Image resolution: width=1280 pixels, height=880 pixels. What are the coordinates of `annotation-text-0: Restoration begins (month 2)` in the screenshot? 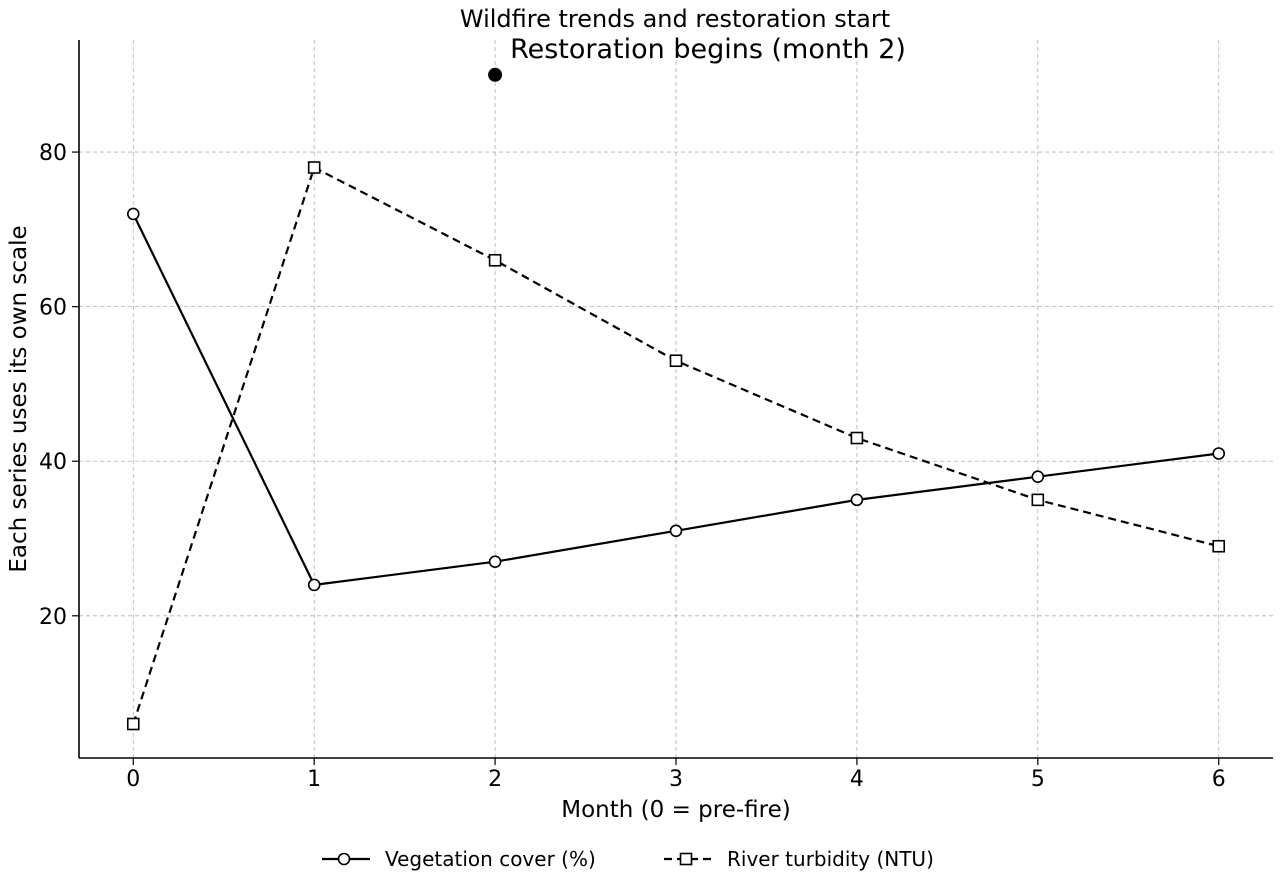 It's located at (708, 49).